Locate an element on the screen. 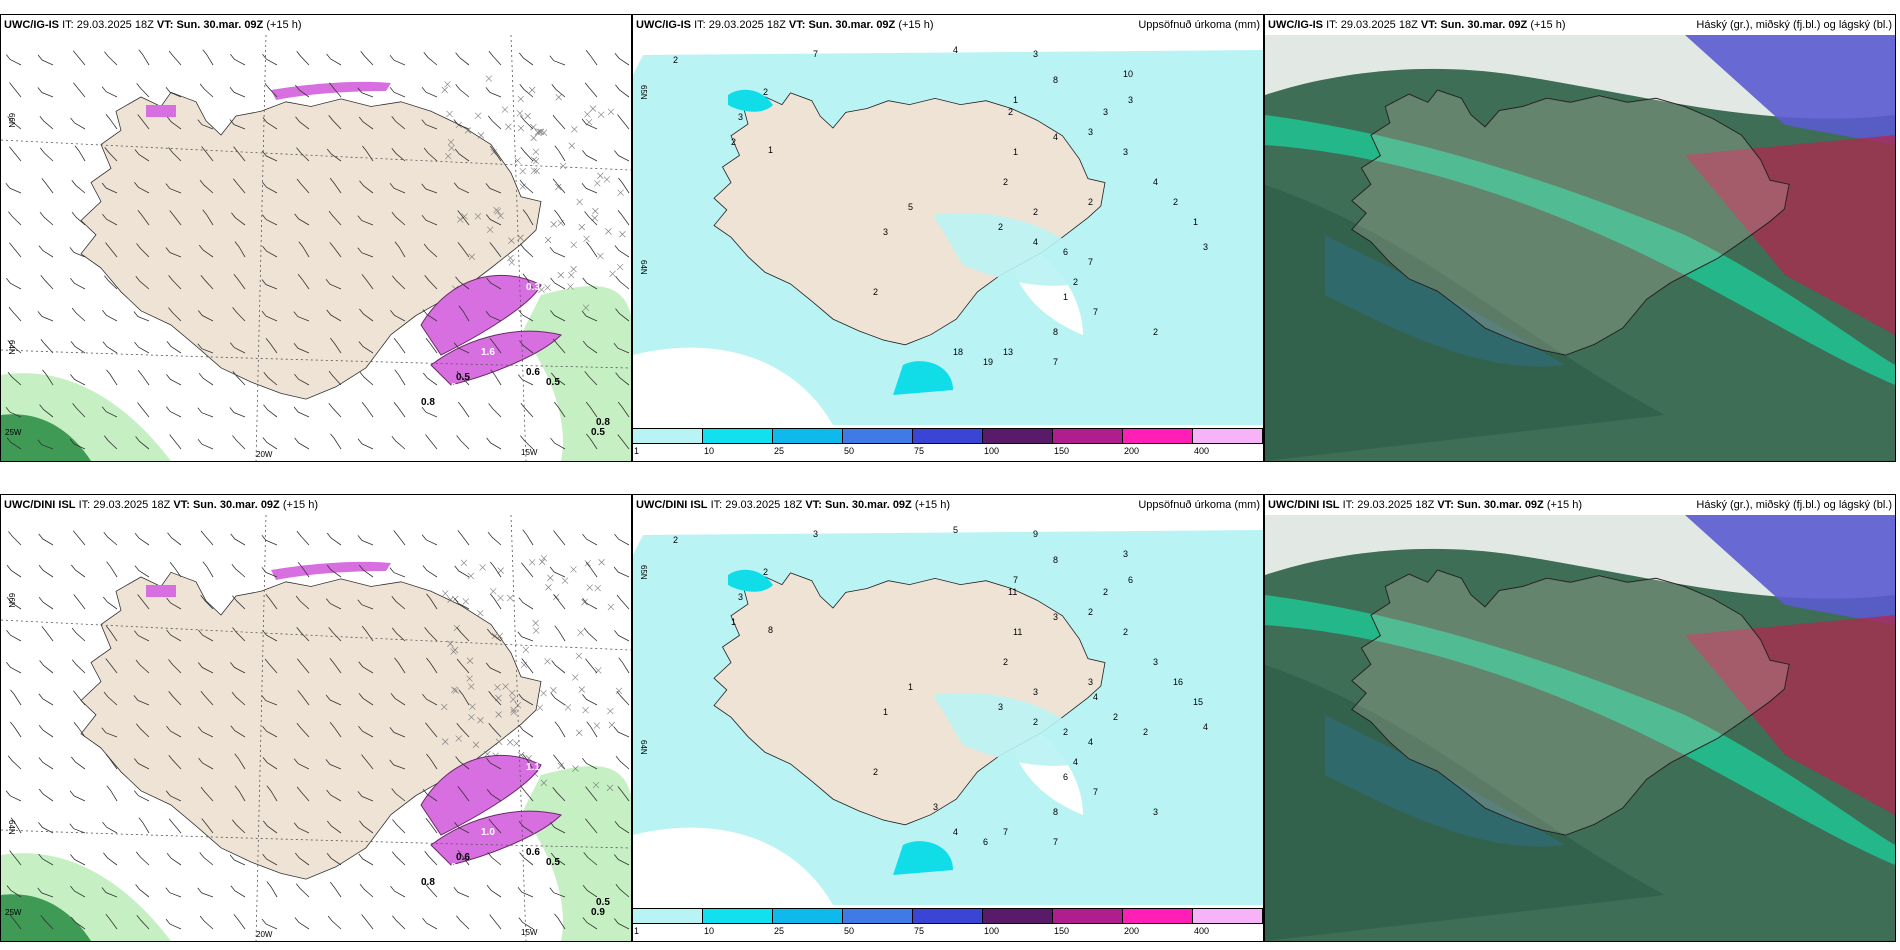  iceland-land is located at coordinates (1570, 222).